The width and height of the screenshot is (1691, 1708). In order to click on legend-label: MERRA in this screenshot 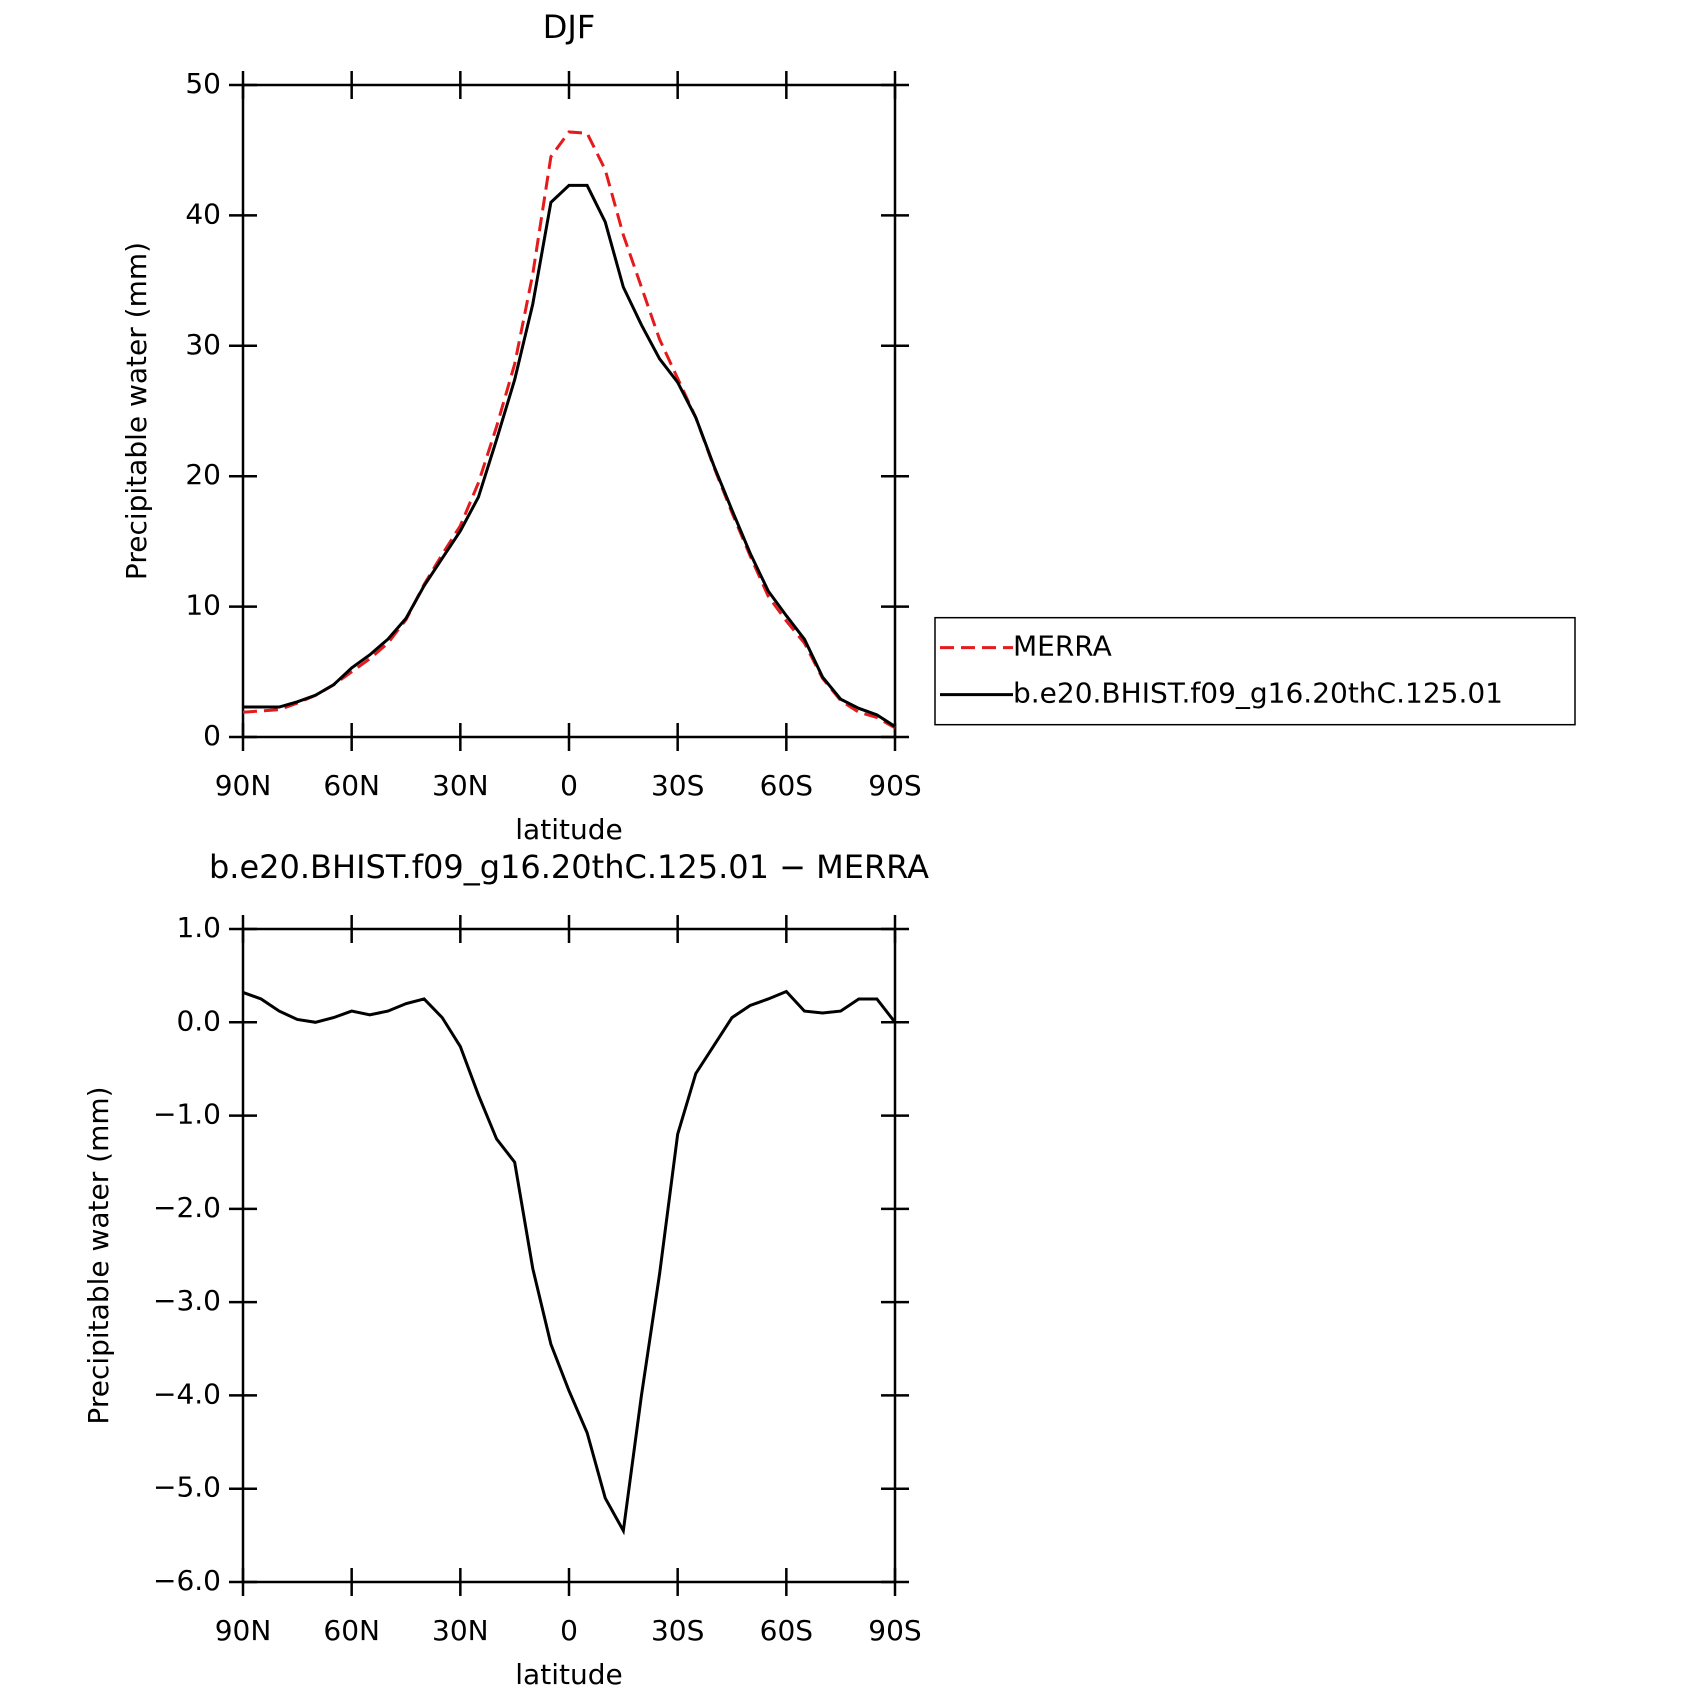, I will do `click(1062, 646)`.